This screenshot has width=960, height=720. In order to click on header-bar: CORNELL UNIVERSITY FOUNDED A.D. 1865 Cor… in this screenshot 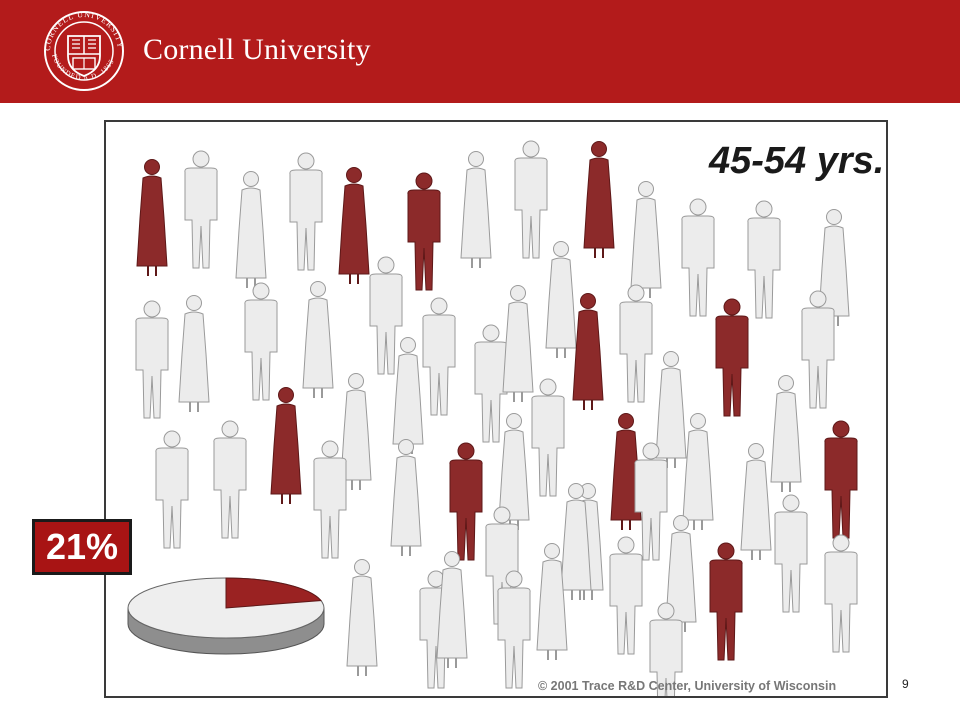, I will do `click(480, 51)`.